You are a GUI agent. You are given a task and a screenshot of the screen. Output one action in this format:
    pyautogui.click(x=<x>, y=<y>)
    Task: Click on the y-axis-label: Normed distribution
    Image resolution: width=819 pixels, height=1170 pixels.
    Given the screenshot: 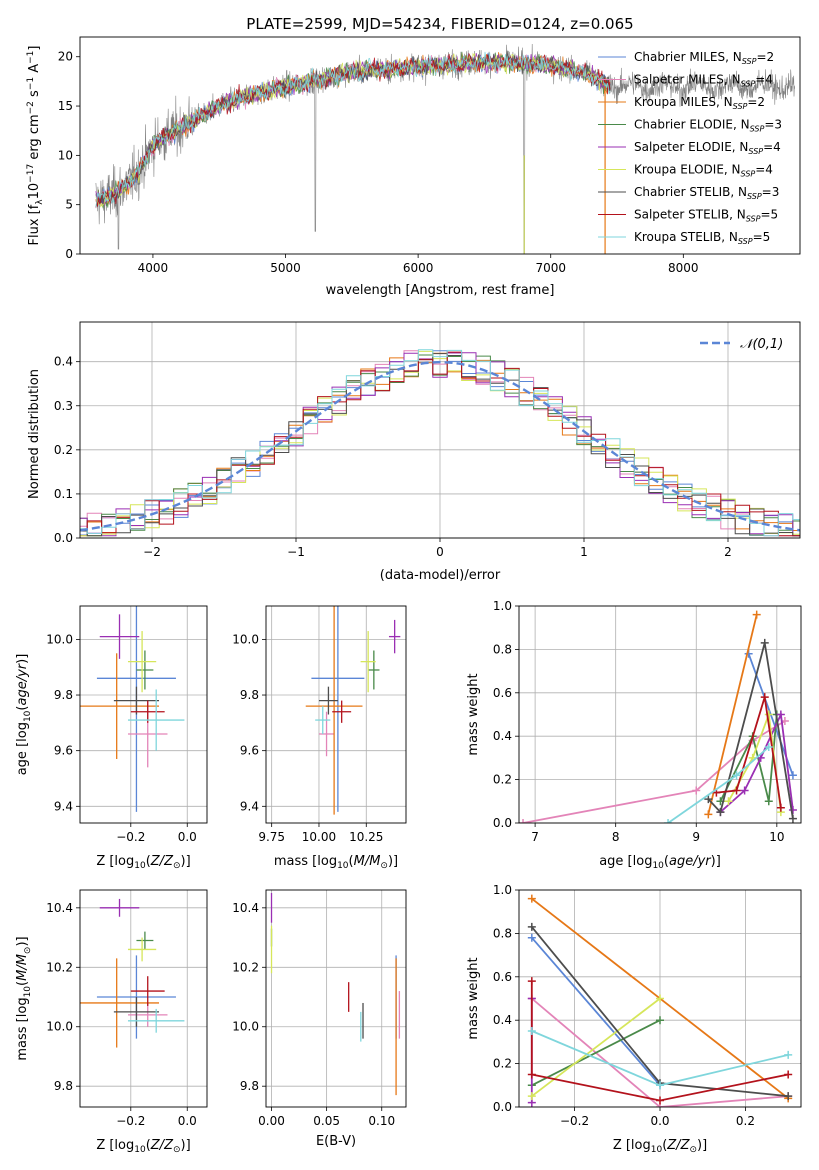 What is the action you would take?
    pyautogui.click(x=34, y=434)
    